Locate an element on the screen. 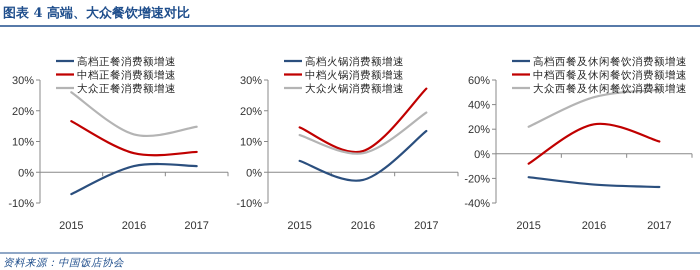 The image size is (700, 270). legend-label: 大众火锅消费额增速 is located at coordinates (354, 88).